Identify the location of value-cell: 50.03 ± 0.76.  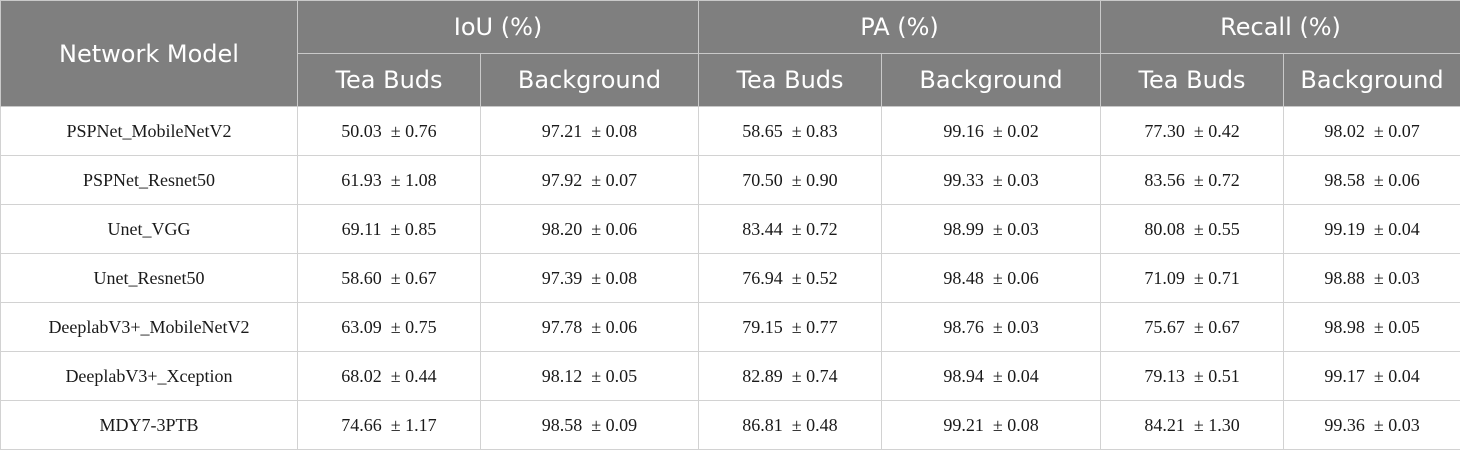
(389, 131).